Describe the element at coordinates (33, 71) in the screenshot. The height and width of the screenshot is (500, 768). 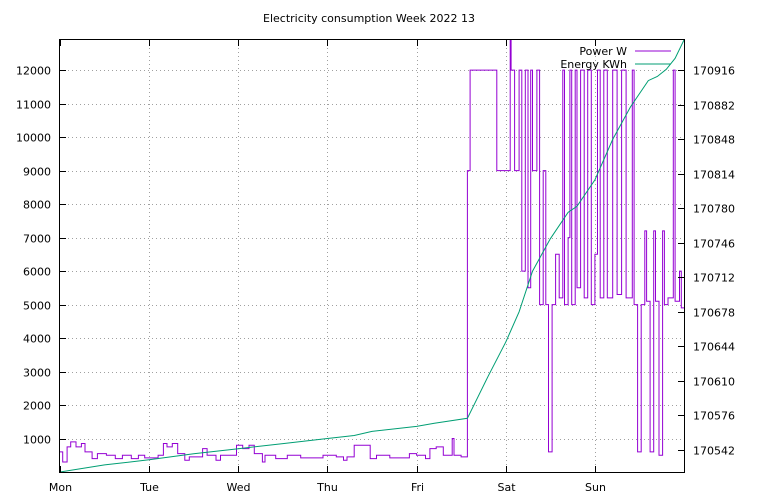
I see `y-tick-label: 12000` at that location.